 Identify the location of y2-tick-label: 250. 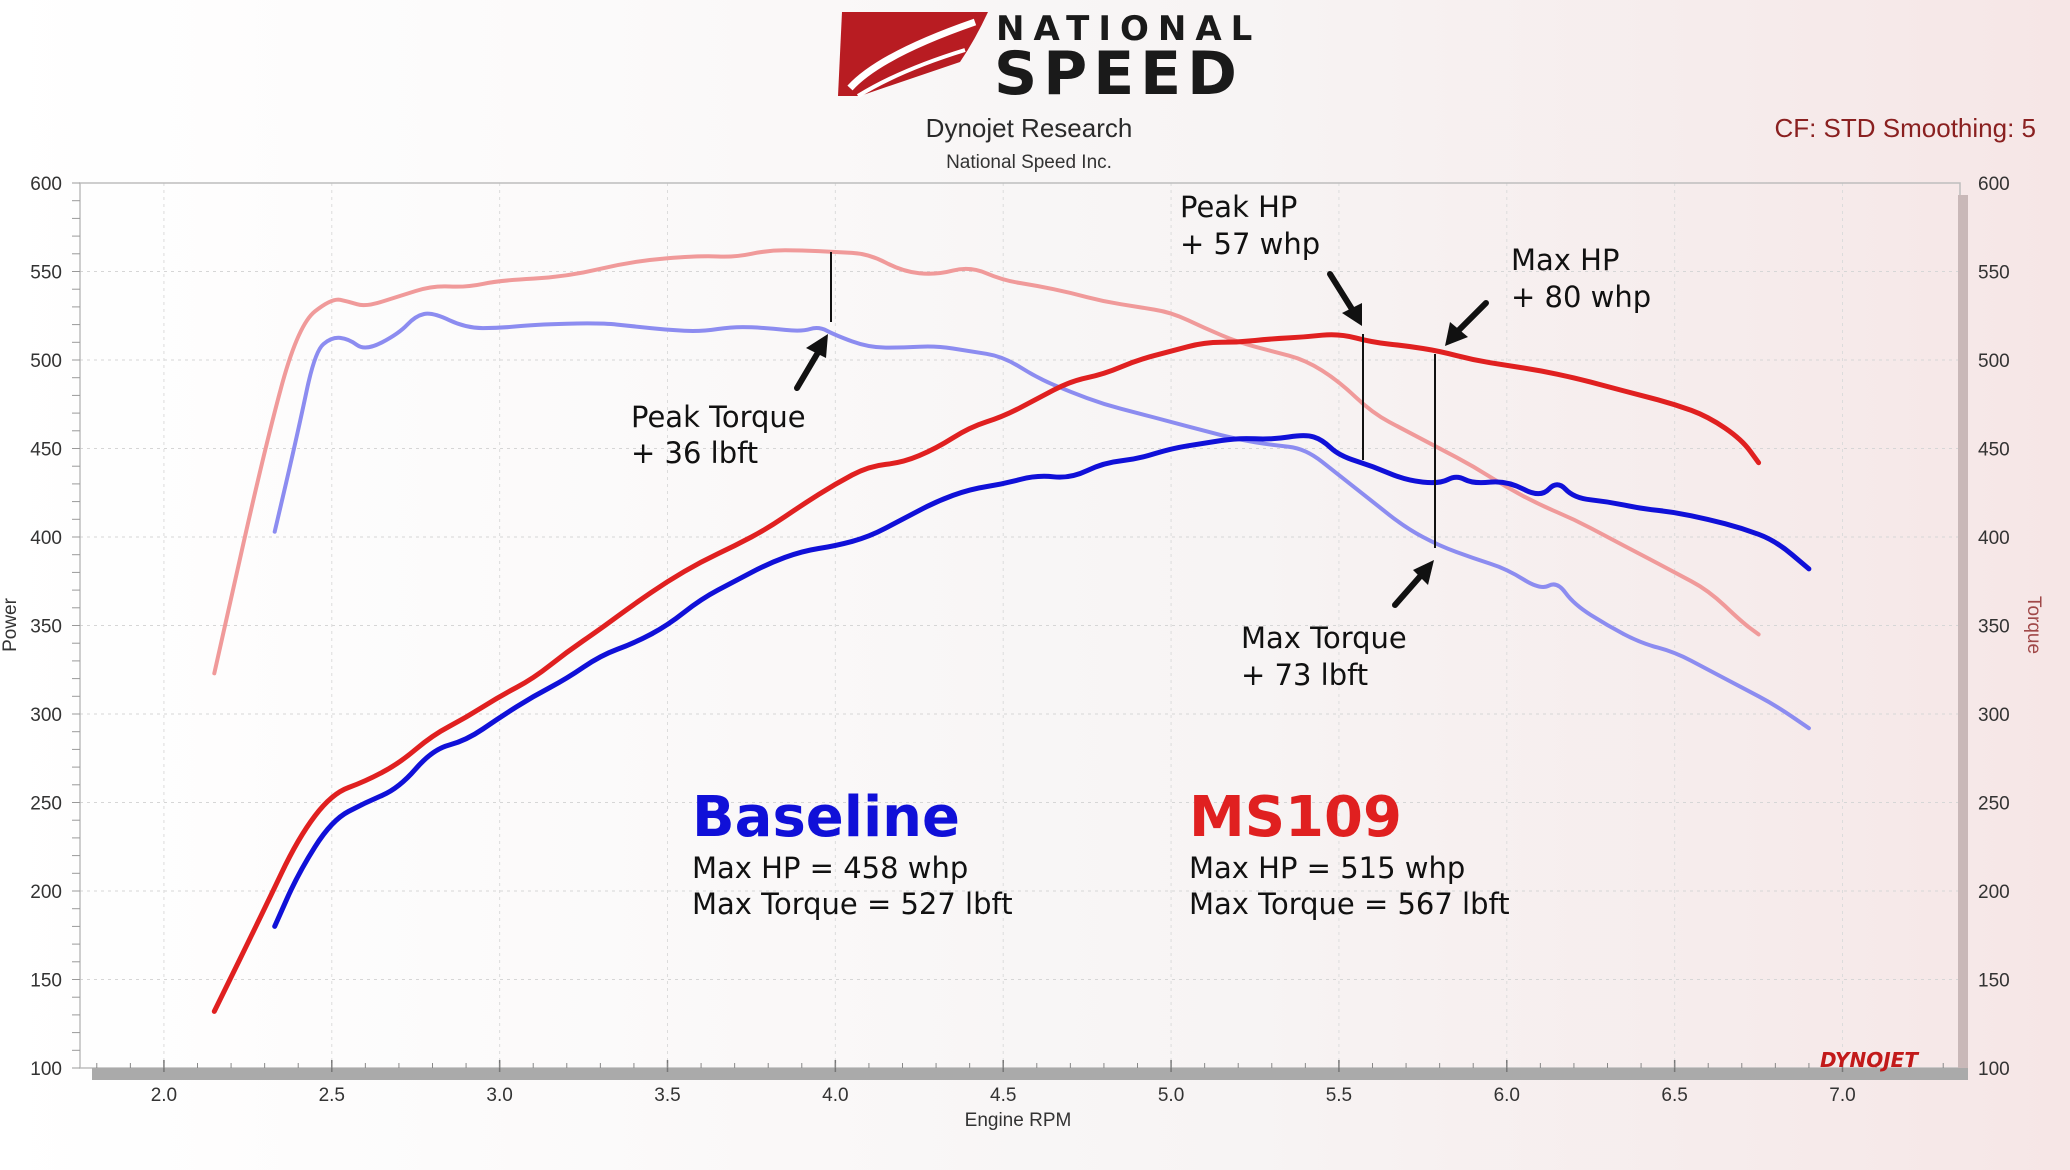
(1994, 804).